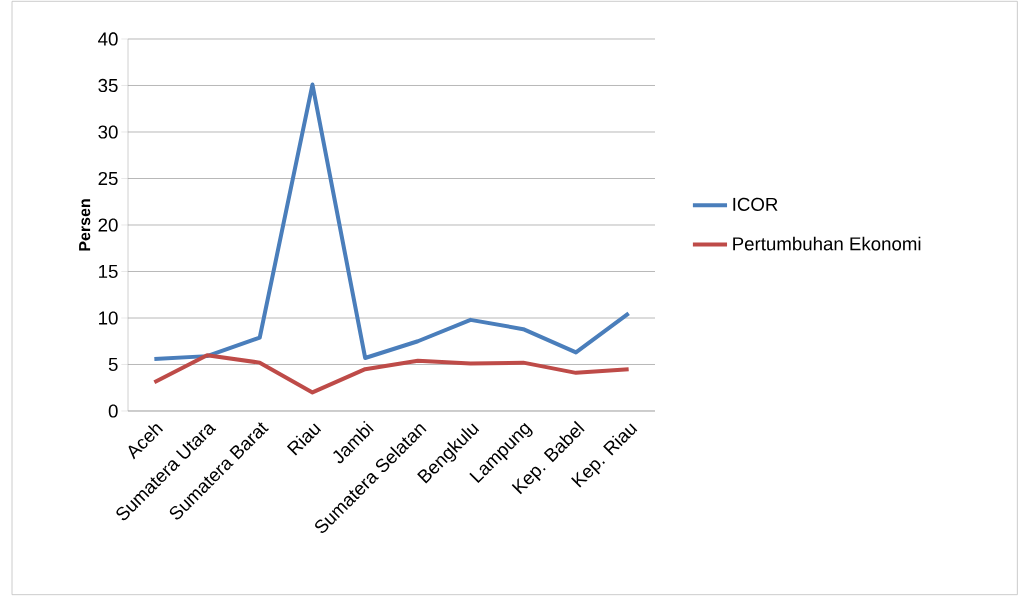 This screenshot has height=596, width=1019. I want to click on y-tick-label: 5, so click(113, 364).